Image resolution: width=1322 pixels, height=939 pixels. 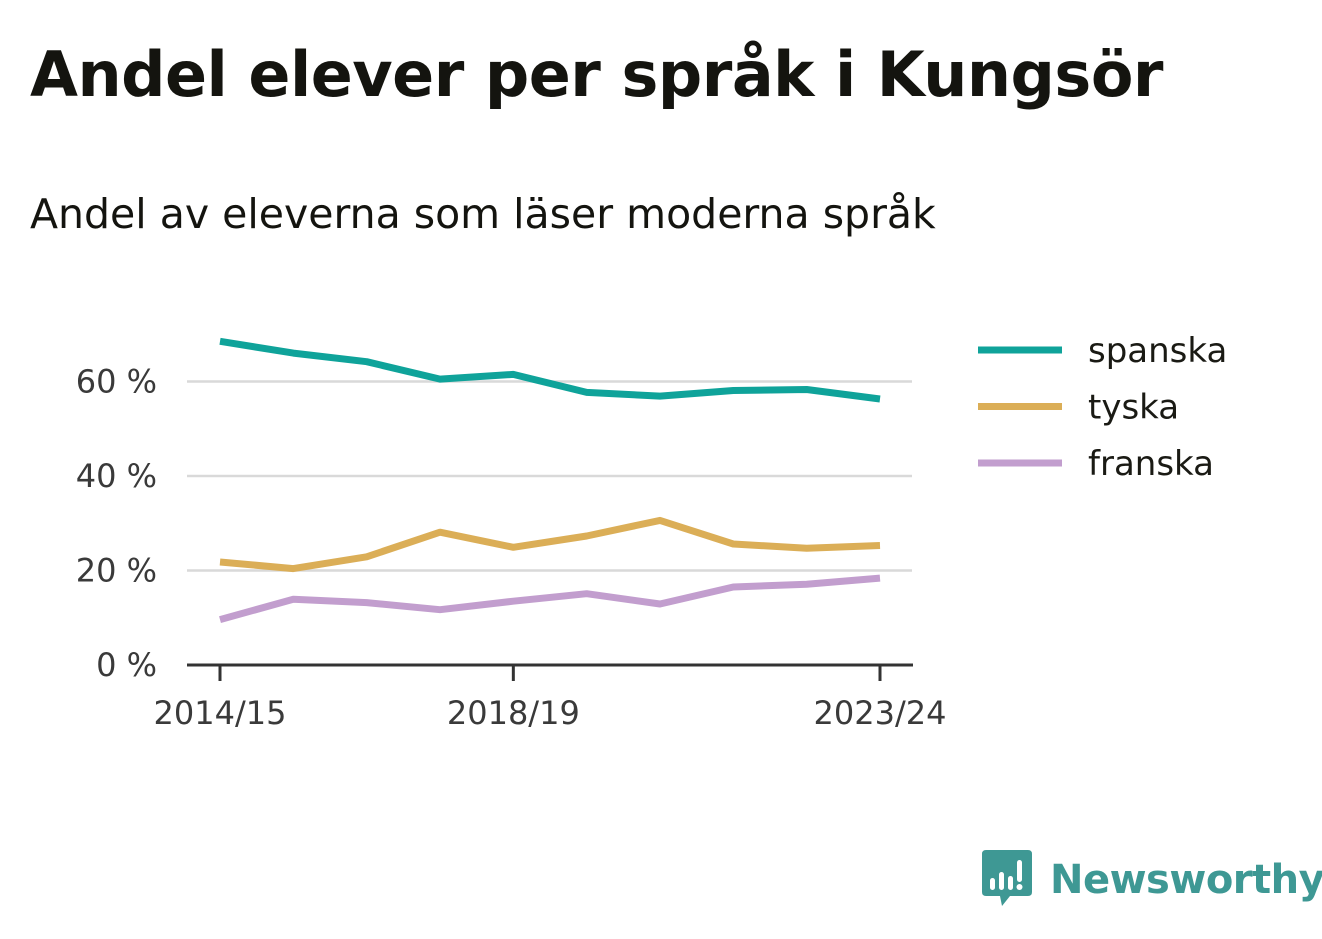 I want to click on series-line-franska, so click(x=550, y=598).